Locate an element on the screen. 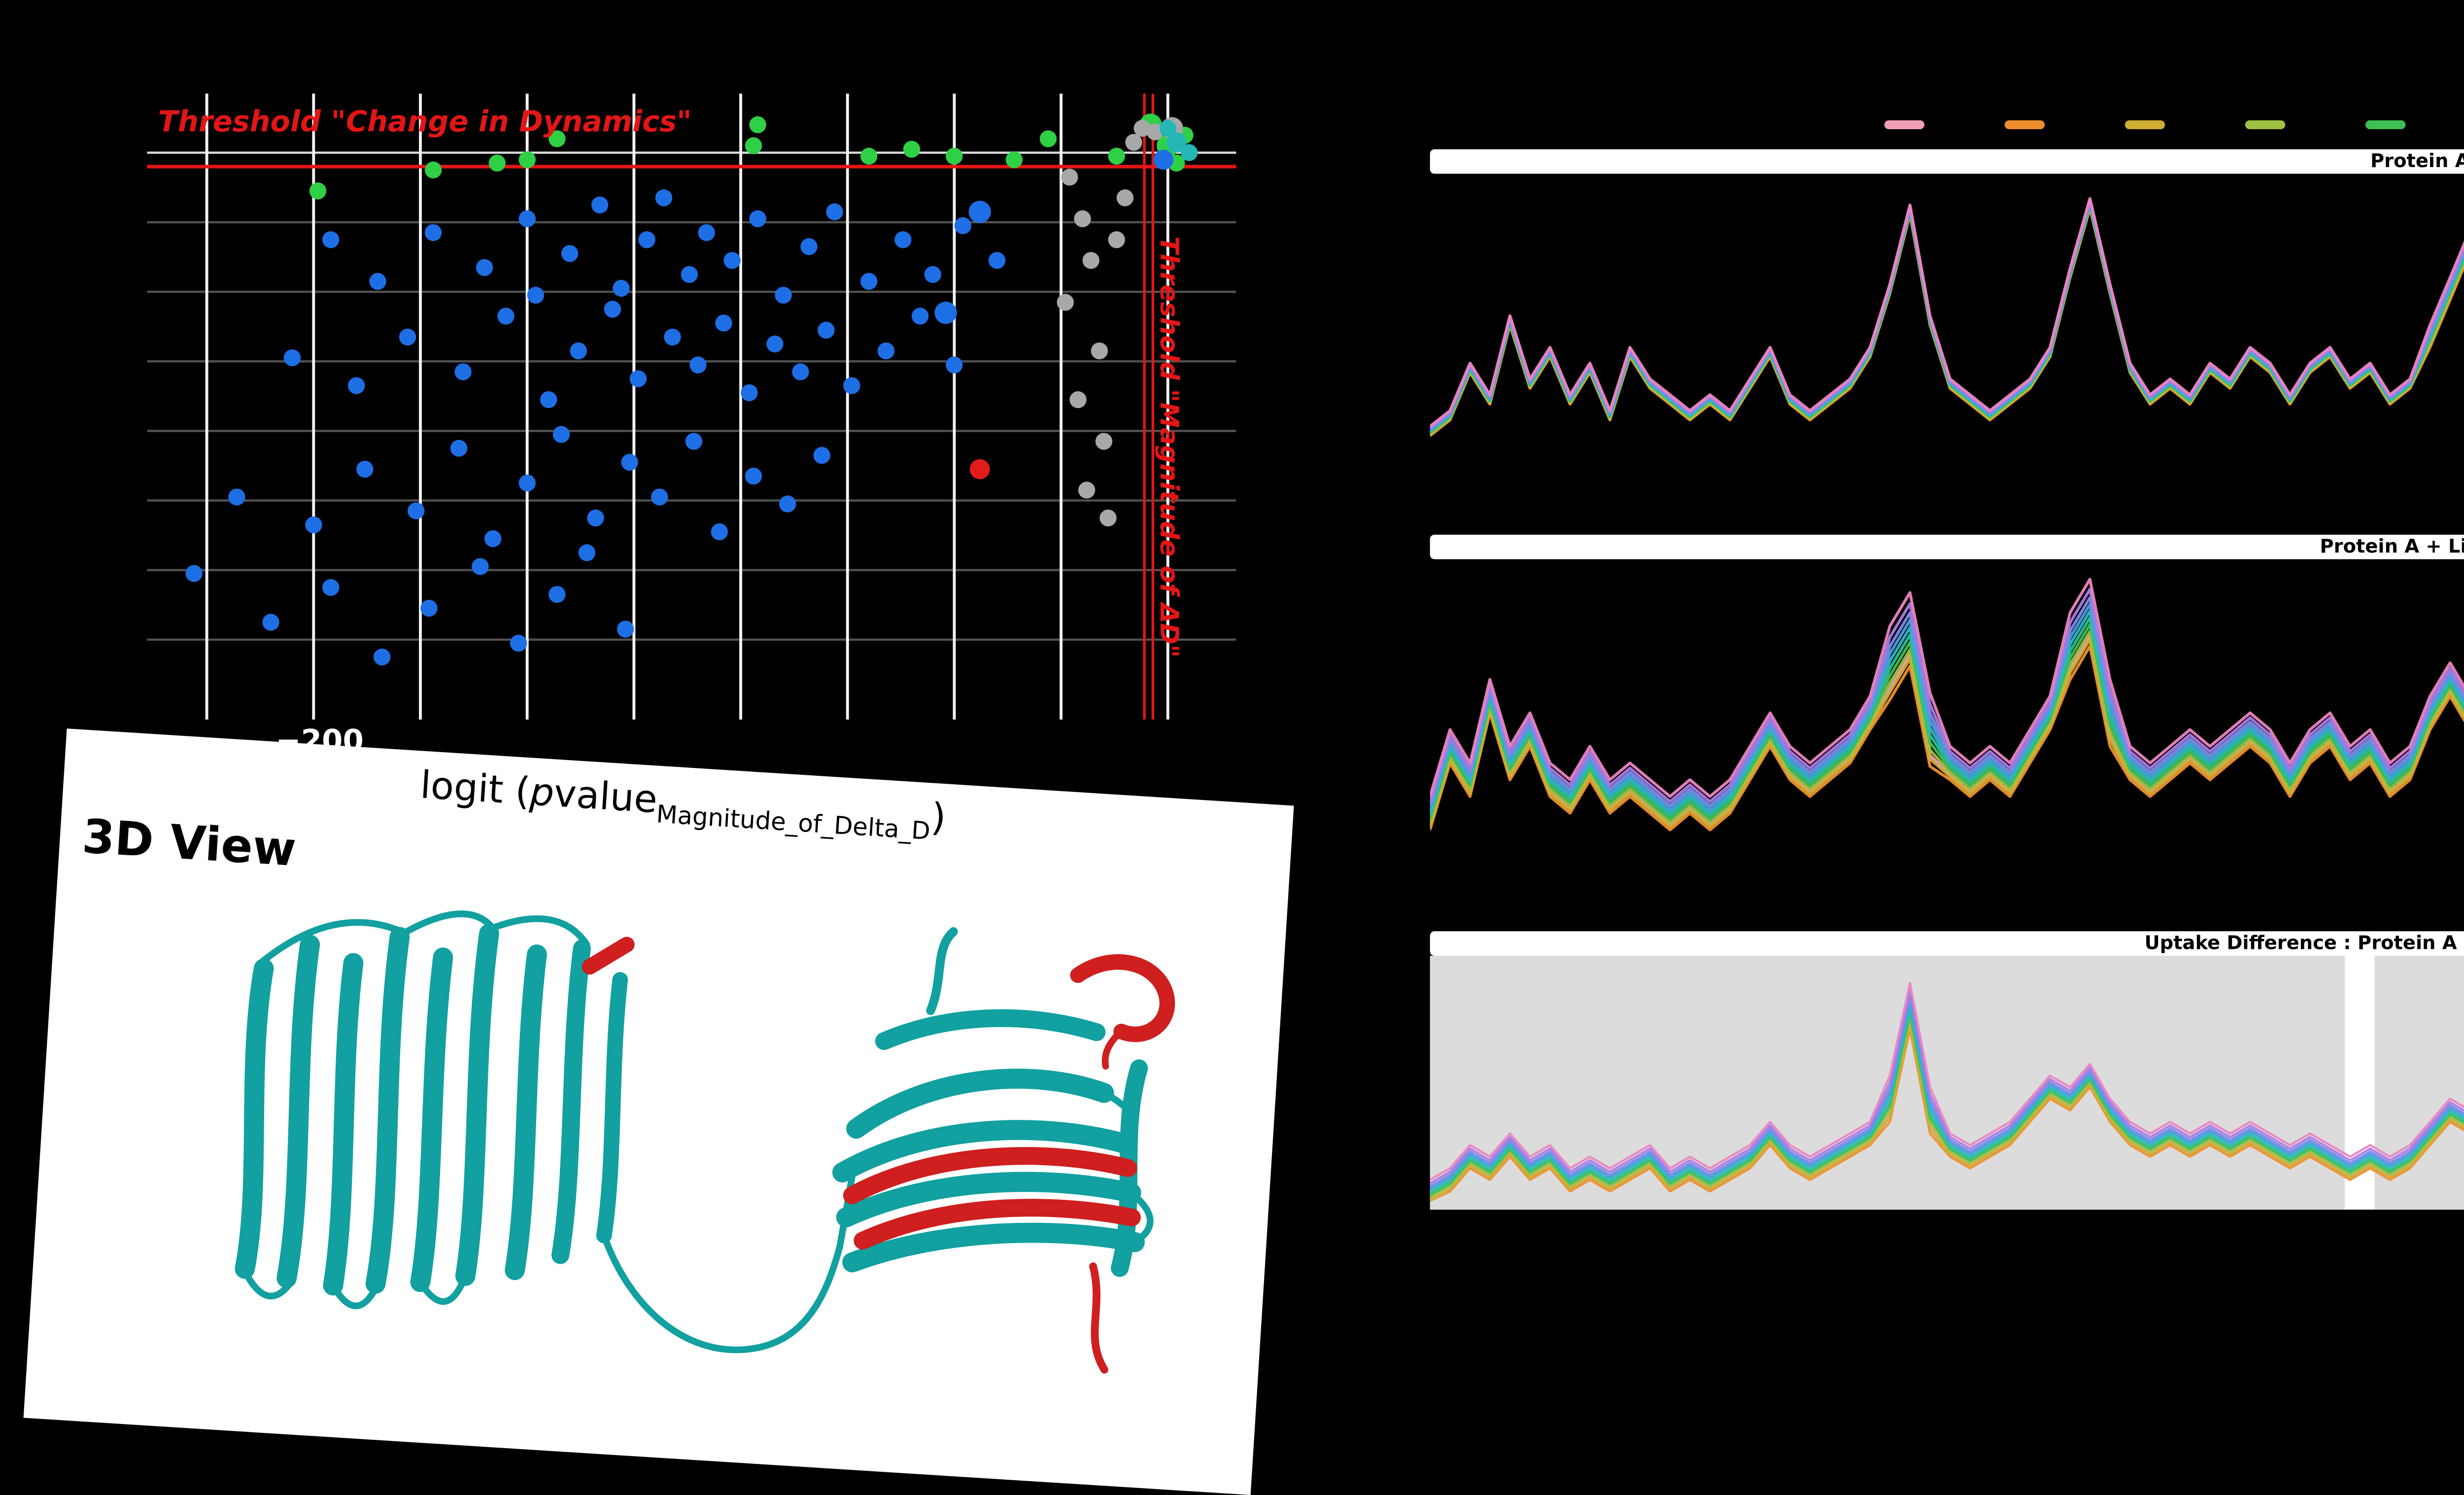 The height and width of the screenshot is (1495, 2464). panel-title-protein-a: Protein A is located at coordinates (1947, 161).